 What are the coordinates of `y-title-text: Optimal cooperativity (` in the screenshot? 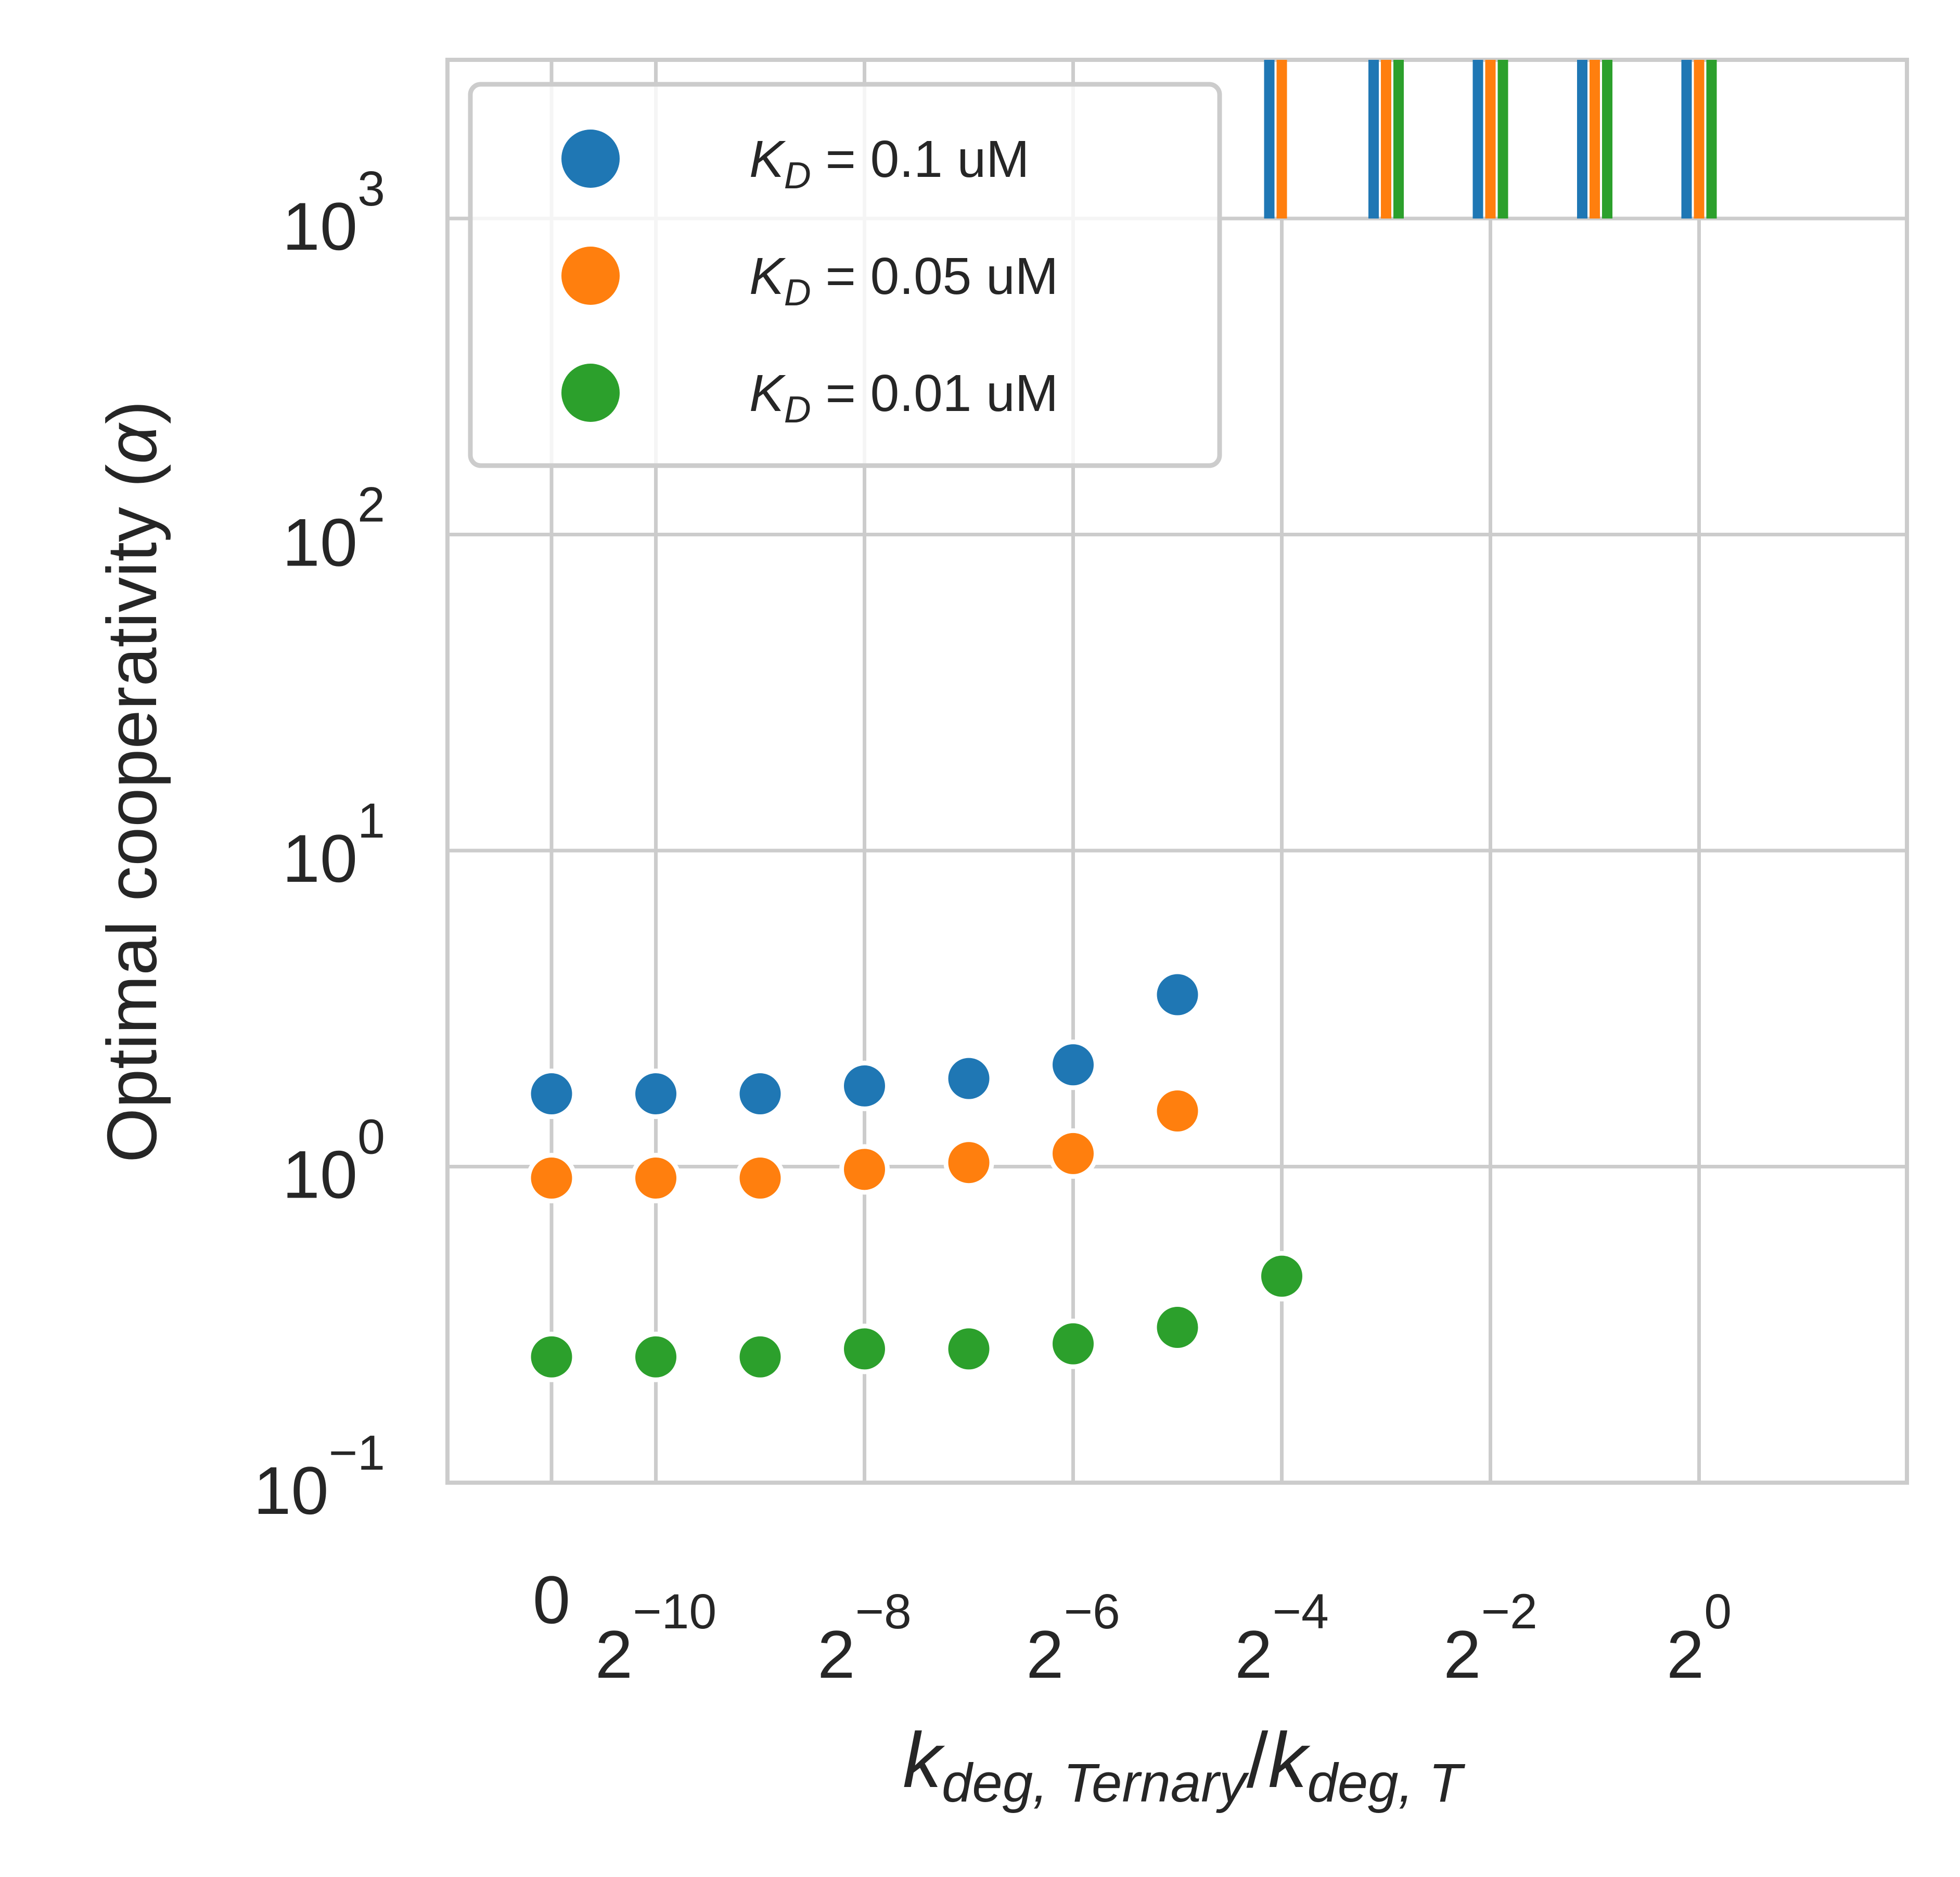 It's located at (132, 814).